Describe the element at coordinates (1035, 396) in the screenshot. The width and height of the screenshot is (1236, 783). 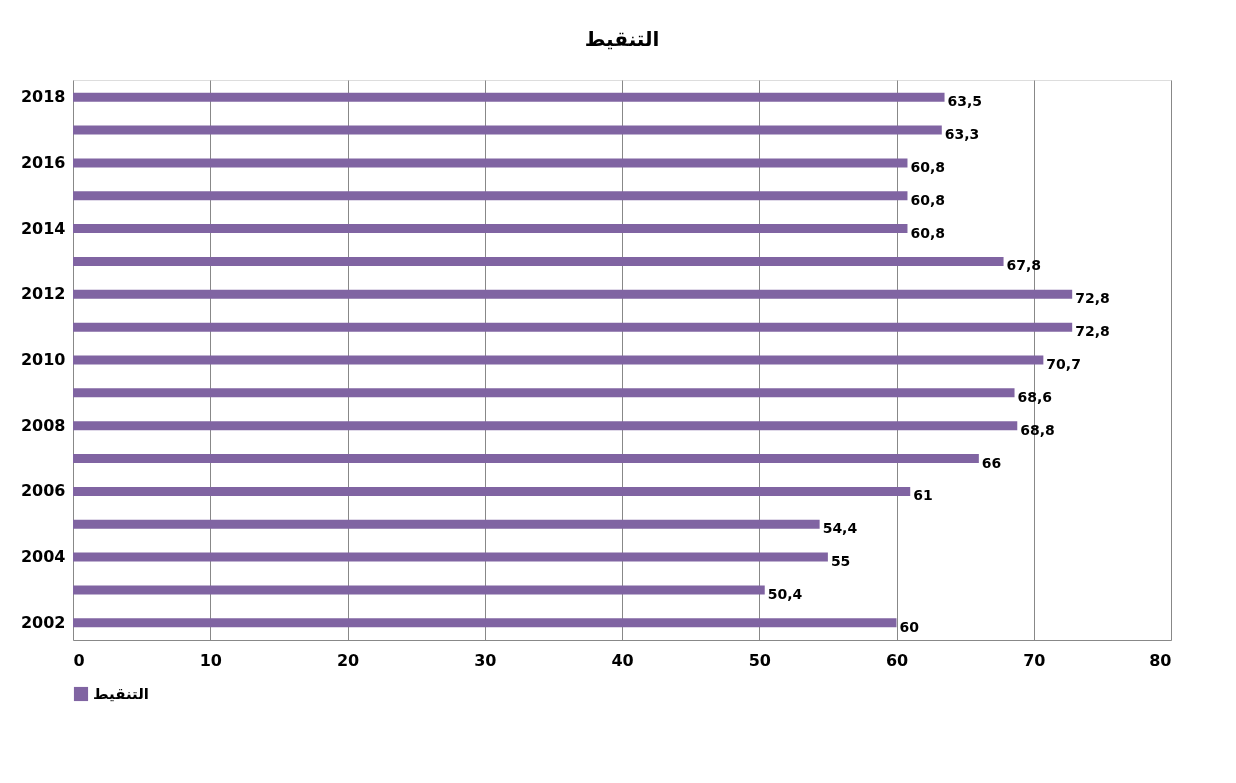
I see `data-label: 68,6` at that location.